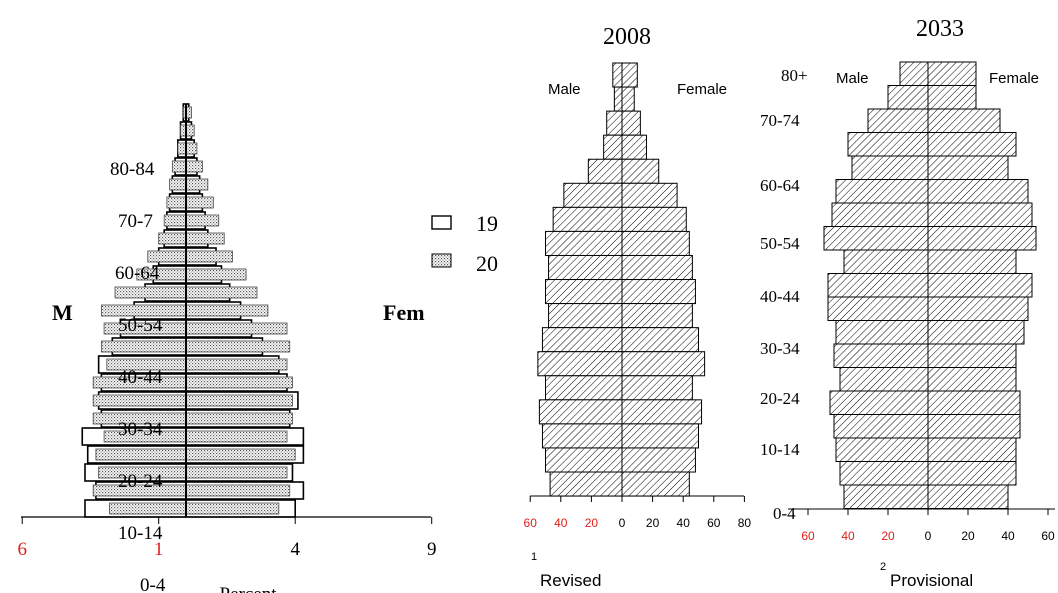 Image resolution: width=1058 pixels, height=593 pixels. I want to click on age-label-10-14: 10-14, so click(140, 533).